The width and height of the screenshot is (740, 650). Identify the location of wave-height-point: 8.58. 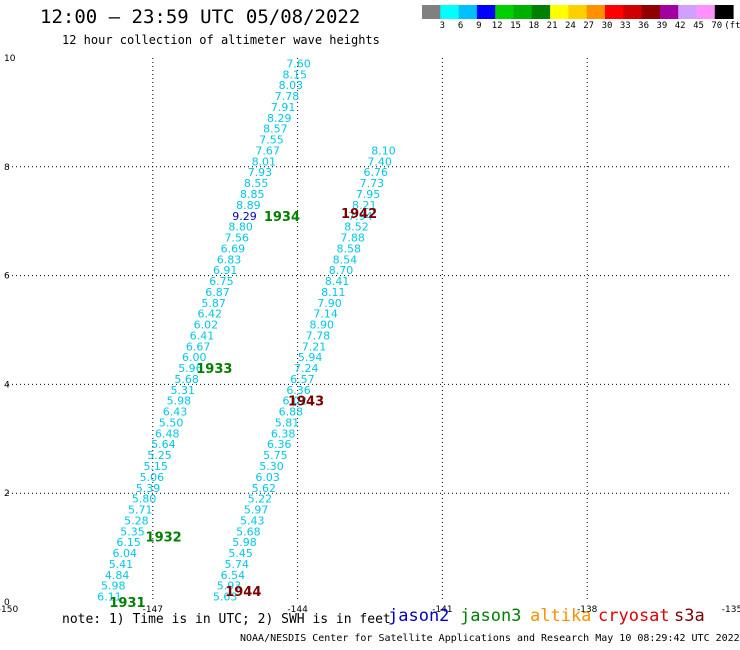
(349, 248).